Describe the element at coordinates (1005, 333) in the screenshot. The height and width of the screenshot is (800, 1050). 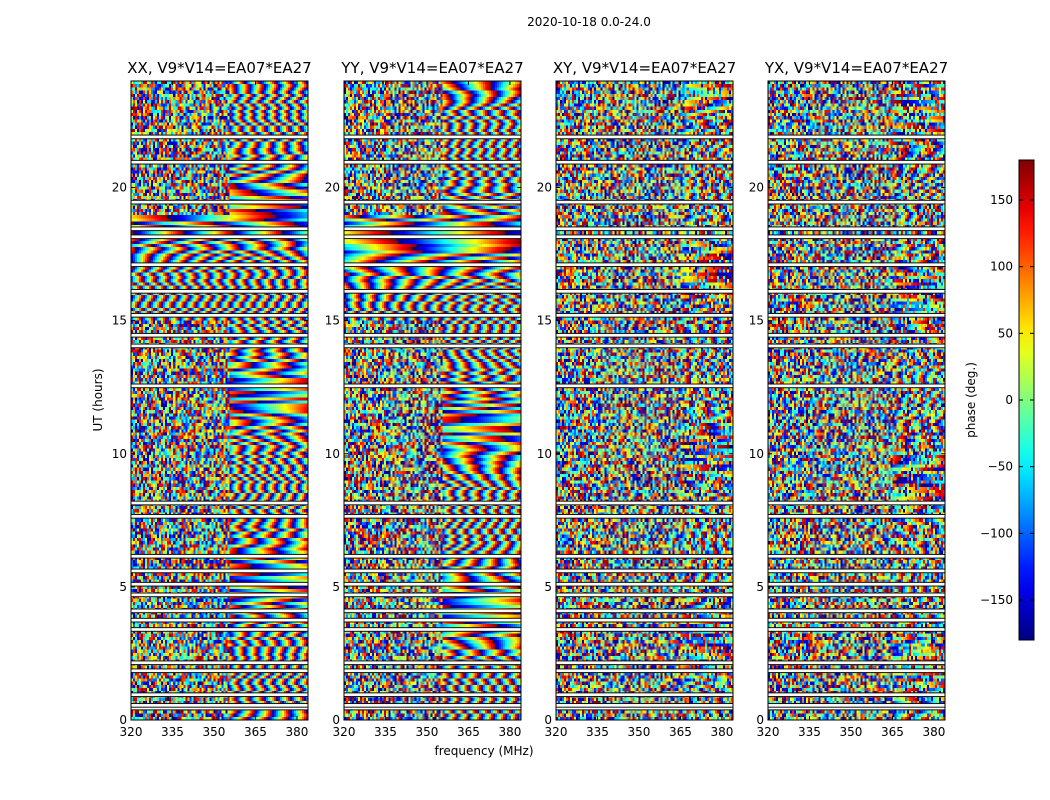
I see `colorbar-tick-label: 50` at that location.